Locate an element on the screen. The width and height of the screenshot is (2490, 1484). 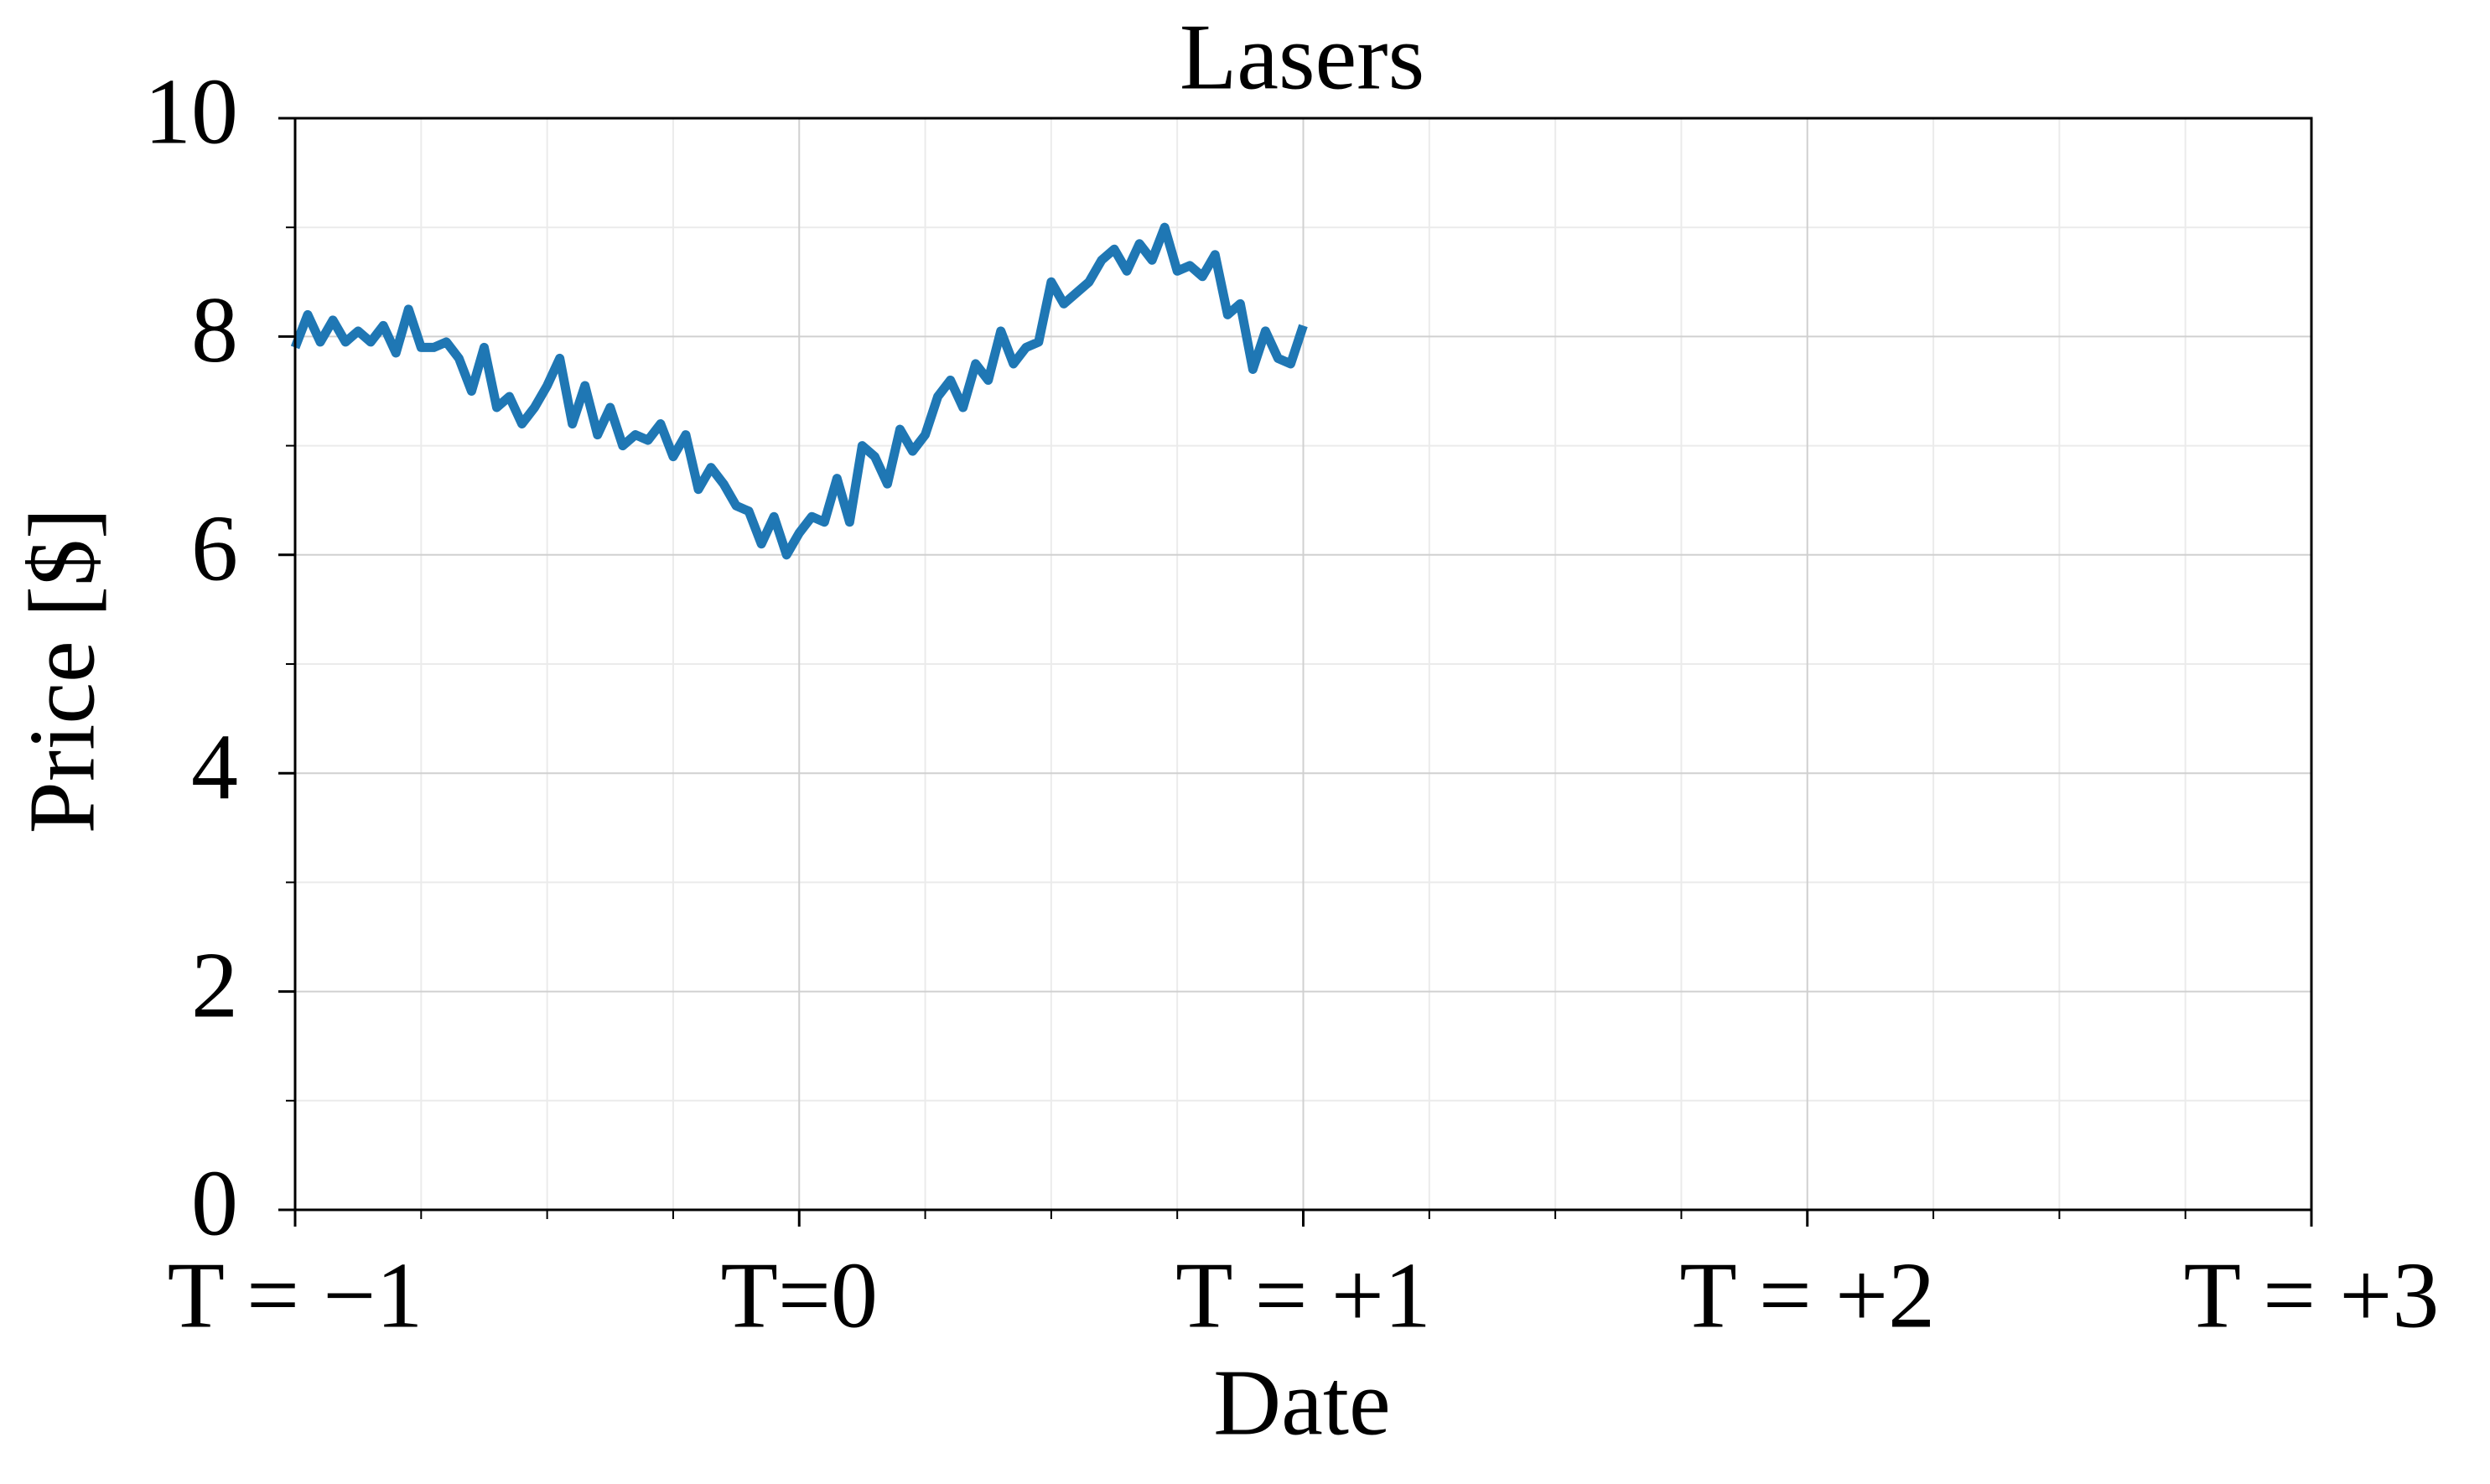
x-axis-label: Date is located at coordinates (1301, 1403).